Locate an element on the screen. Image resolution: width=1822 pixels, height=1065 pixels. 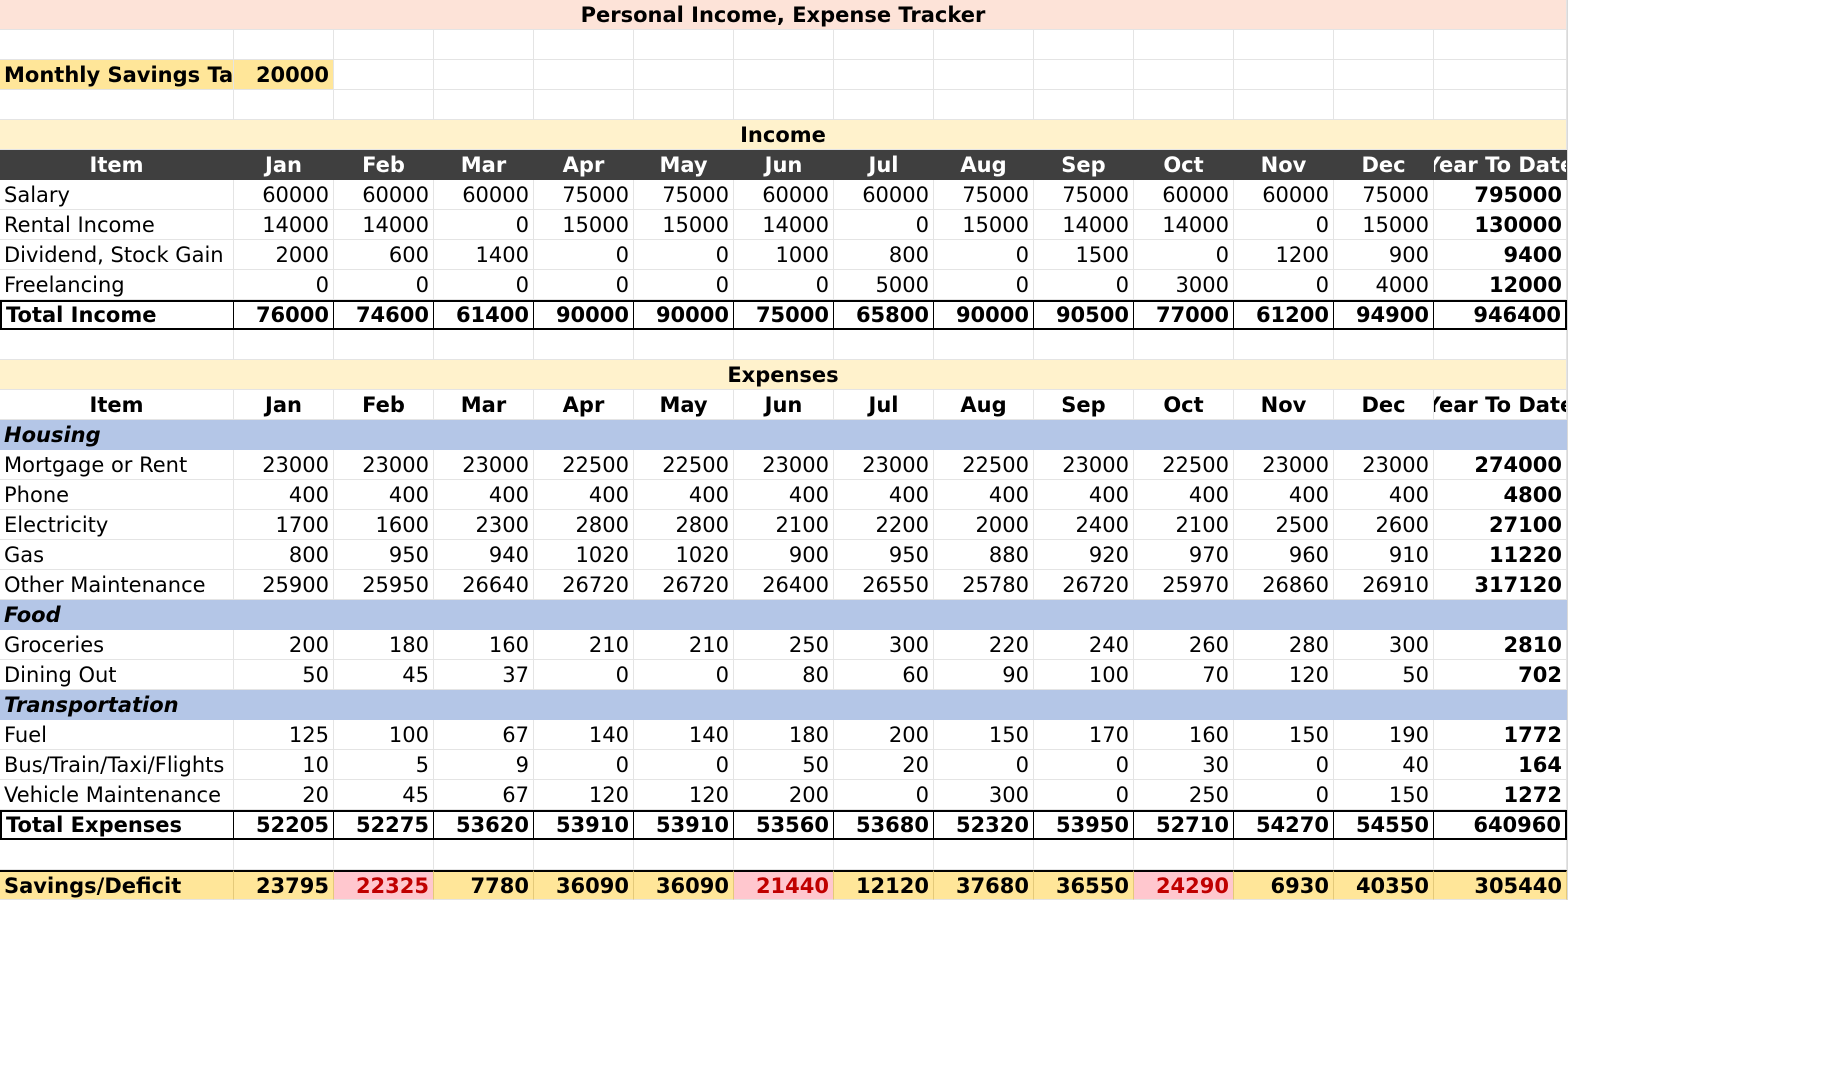
column-header: Feb is located at coordinates (384, 405).